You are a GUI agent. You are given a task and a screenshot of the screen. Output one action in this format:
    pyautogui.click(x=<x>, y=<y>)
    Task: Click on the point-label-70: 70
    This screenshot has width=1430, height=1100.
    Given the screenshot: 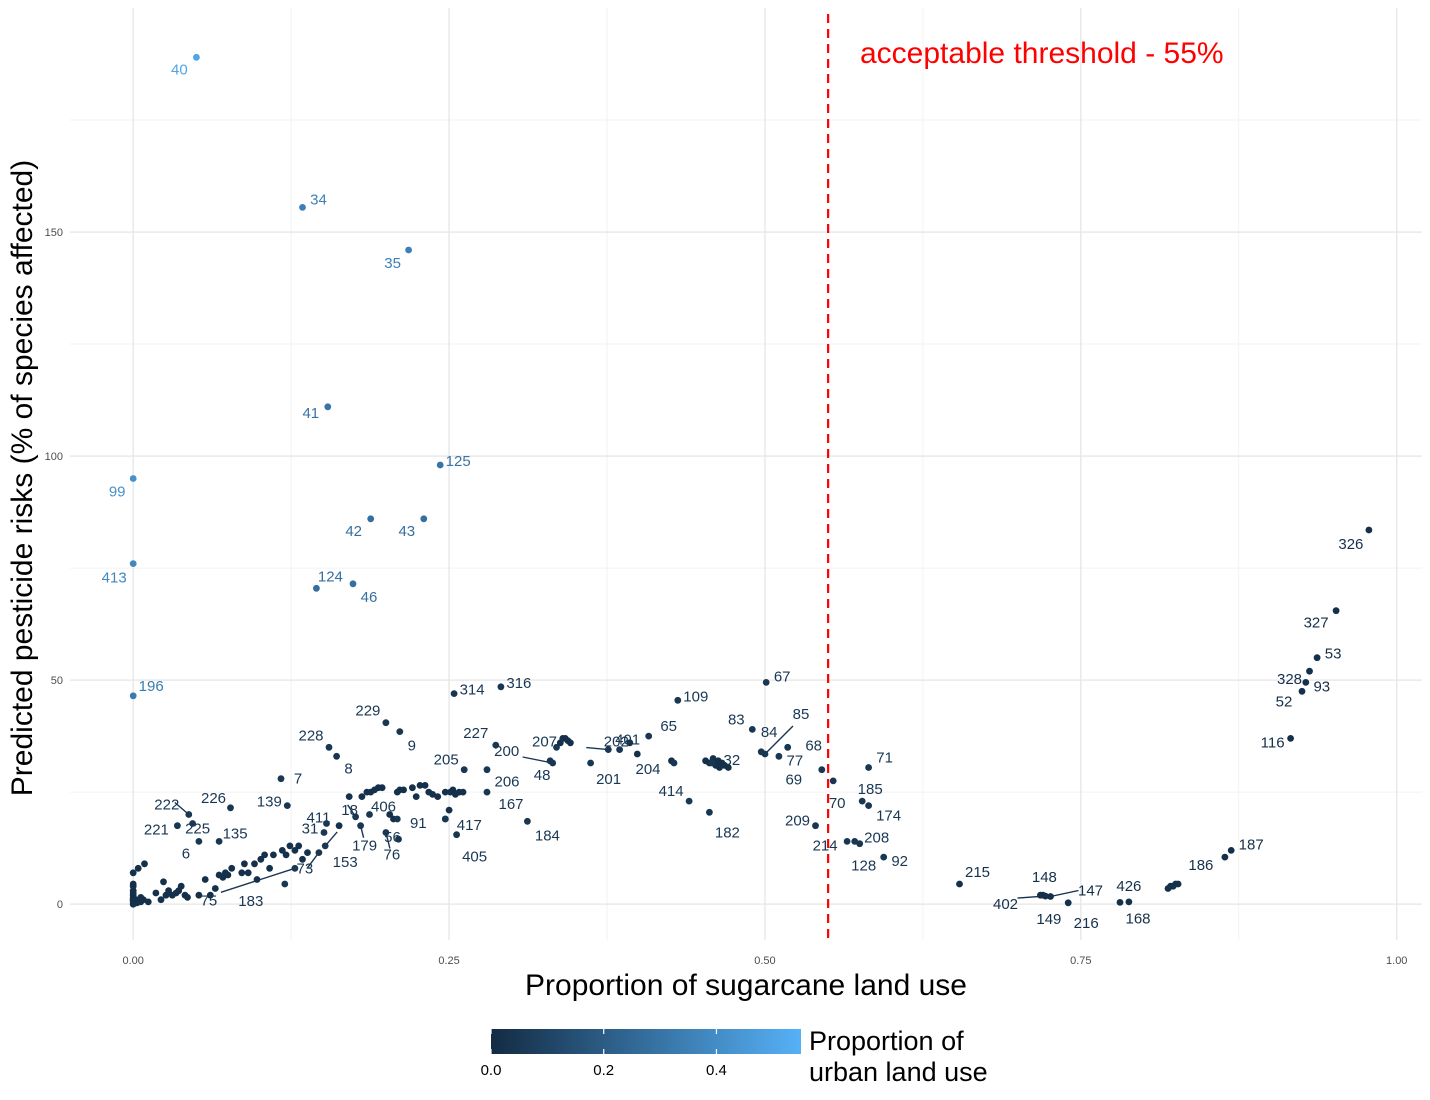 What is the action you would take?
    pyautogui.click(x=837, y=803)
    